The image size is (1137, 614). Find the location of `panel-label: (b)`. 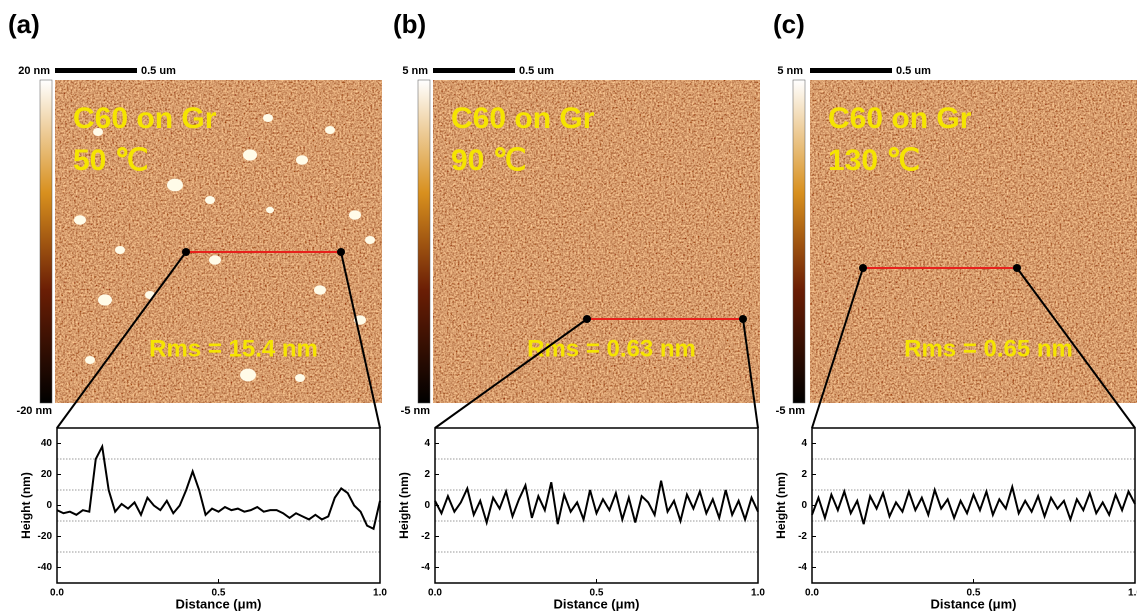

panel-label: (b) is located at coordinates (409, 24).